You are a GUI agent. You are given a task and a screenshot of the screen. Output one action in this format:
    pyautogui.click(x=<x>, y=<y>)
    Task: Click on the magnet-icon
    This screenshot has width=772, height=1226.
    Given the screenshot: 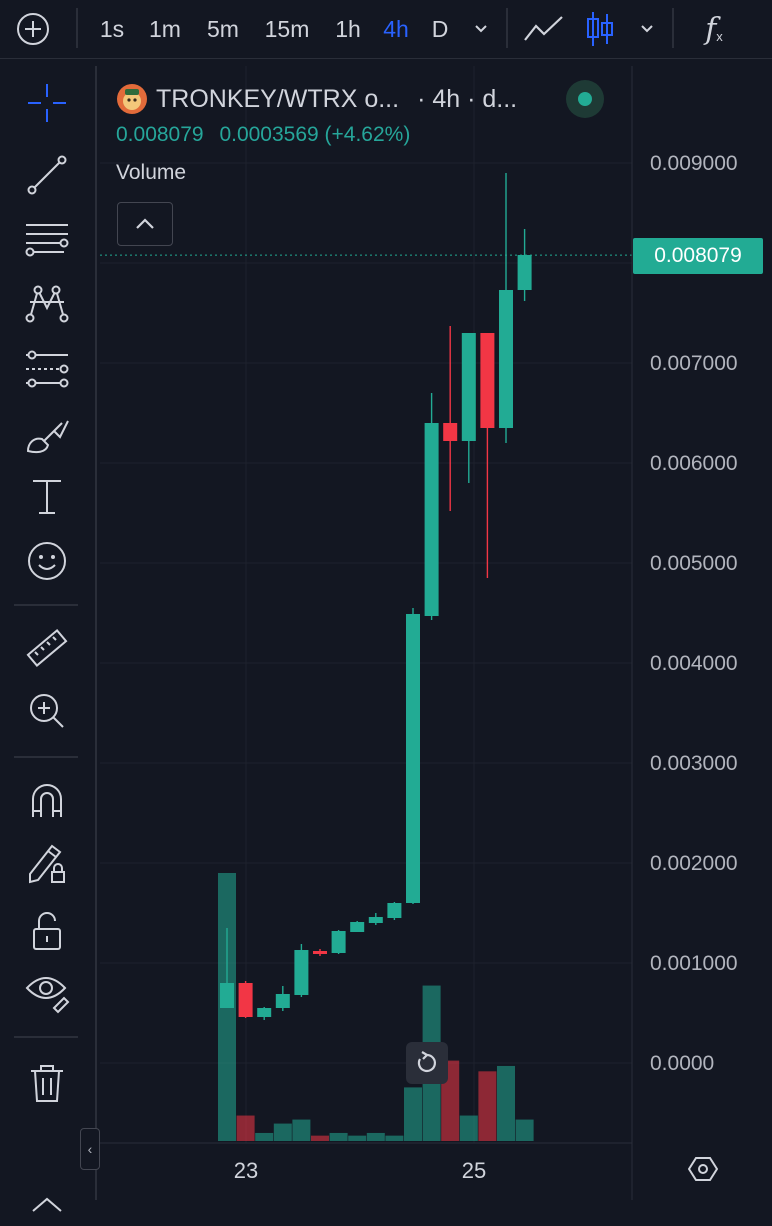 What is the action you would take?
    pyautogui.click(x=47, y=800)
    